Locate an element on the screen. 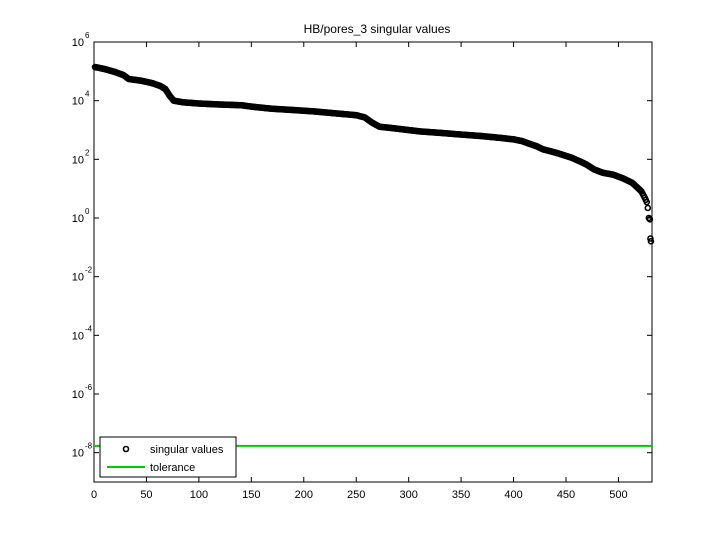 This screenshot has height=540, width=720. chart-title: HB/pores_3 singular values is located at coordinates (377, 29).